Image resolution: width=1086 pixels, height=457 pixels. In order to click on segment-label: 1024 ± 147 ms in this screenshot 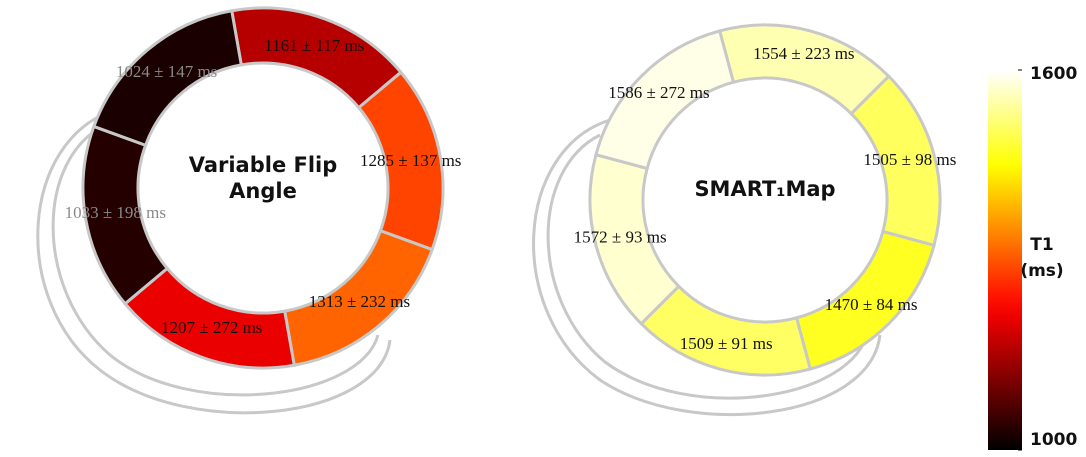, I will do `click(166, 71)`.